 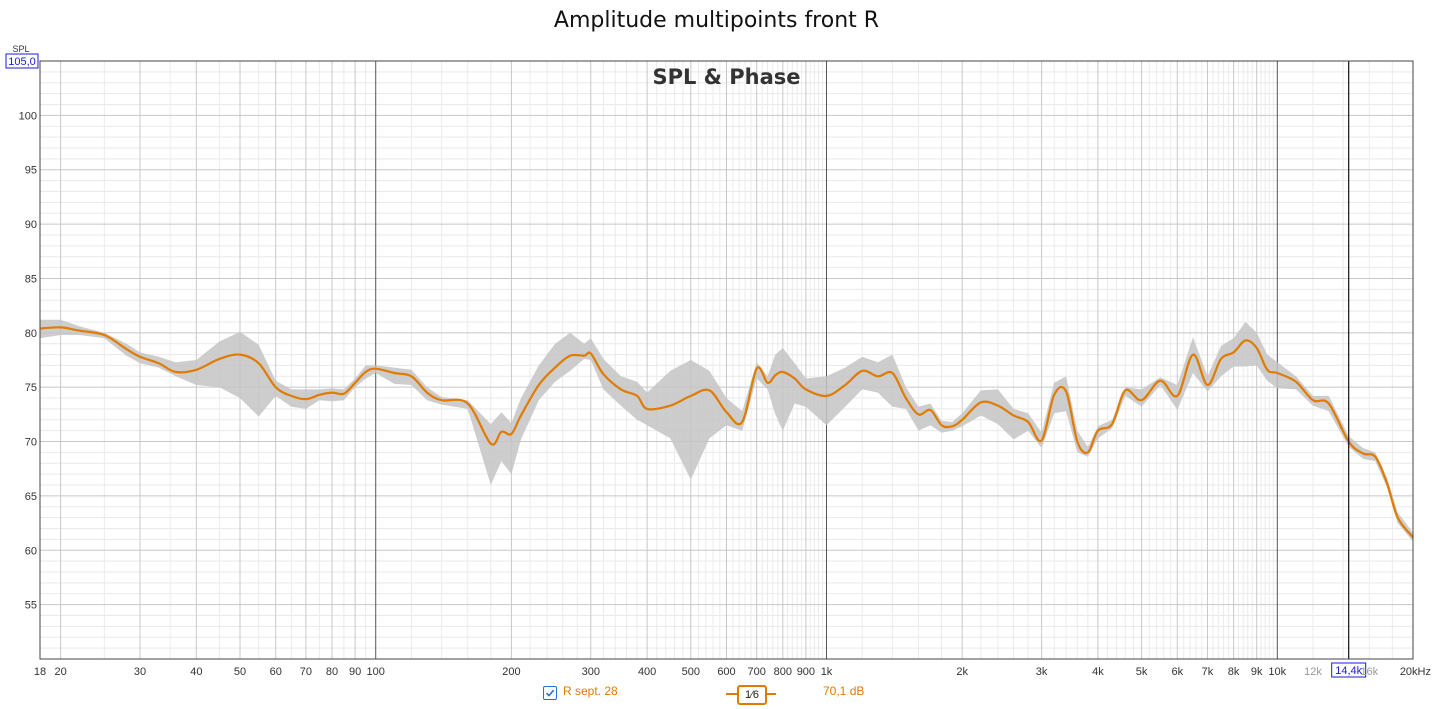 I want to click on x-tick-label: 90, so click(x=355, y=672).